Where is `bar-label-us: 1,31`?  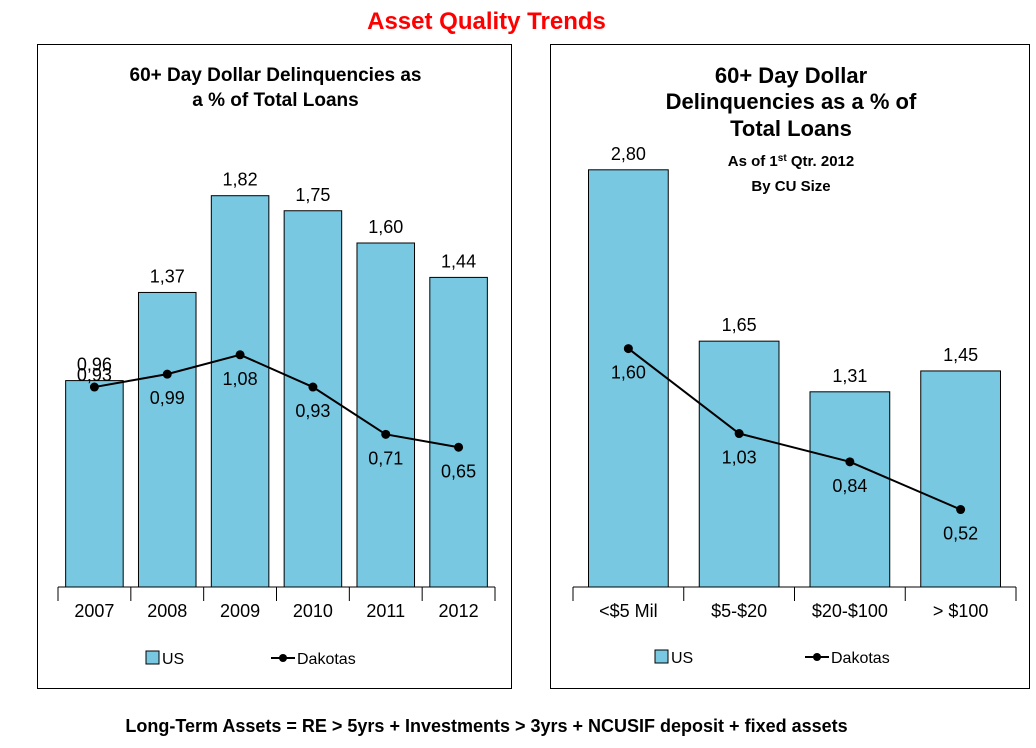
bar-label-us: 1,31 is located at coordinates (849, 376).